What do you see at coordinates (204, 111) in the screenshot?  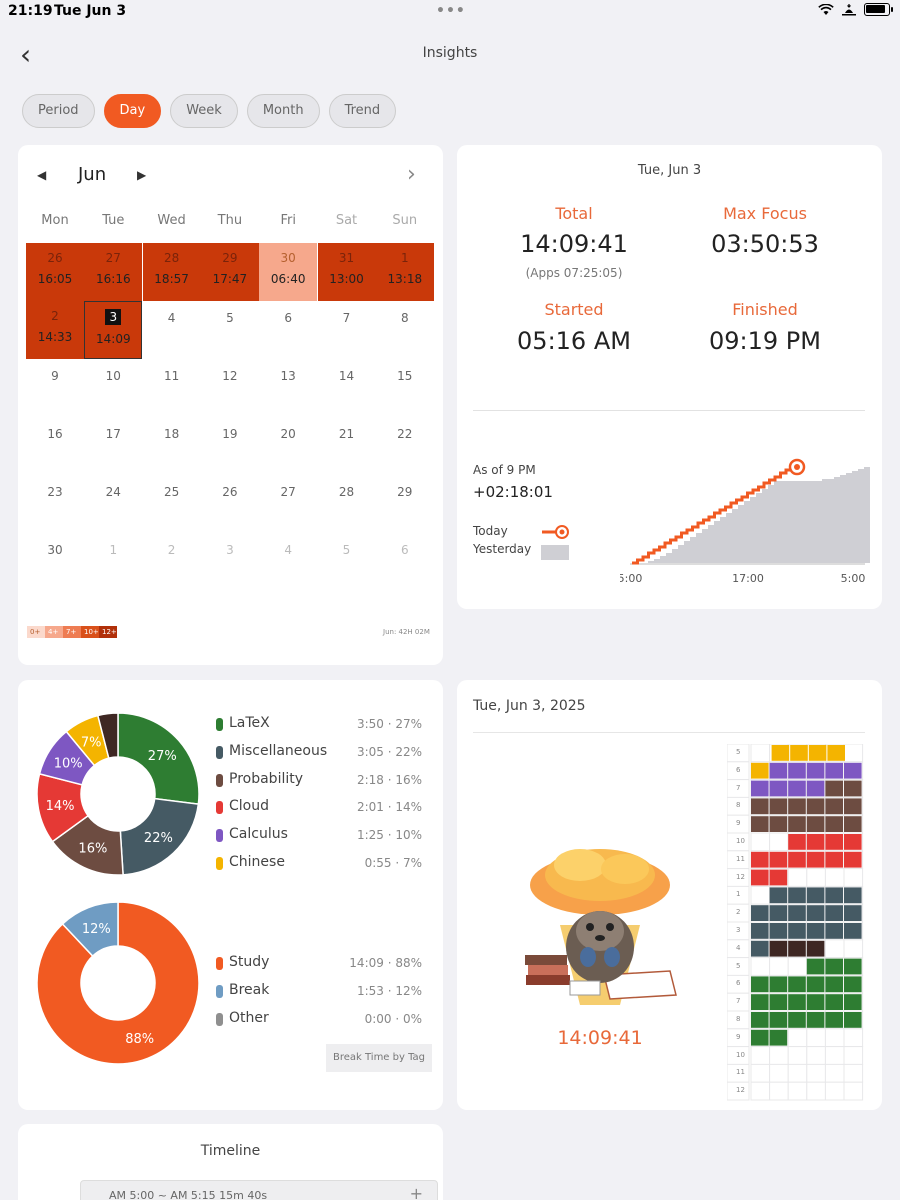 I see `tab-week: Week` at bounding box center [204, 111].